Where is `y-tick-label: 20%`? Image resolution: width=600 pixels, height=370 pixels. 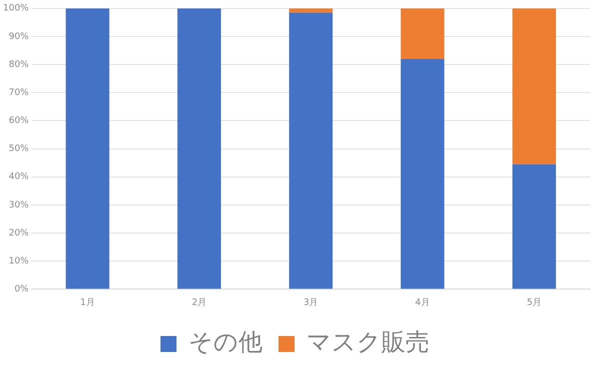 y-tick-label: 20% is located at coordinates (19, 233).